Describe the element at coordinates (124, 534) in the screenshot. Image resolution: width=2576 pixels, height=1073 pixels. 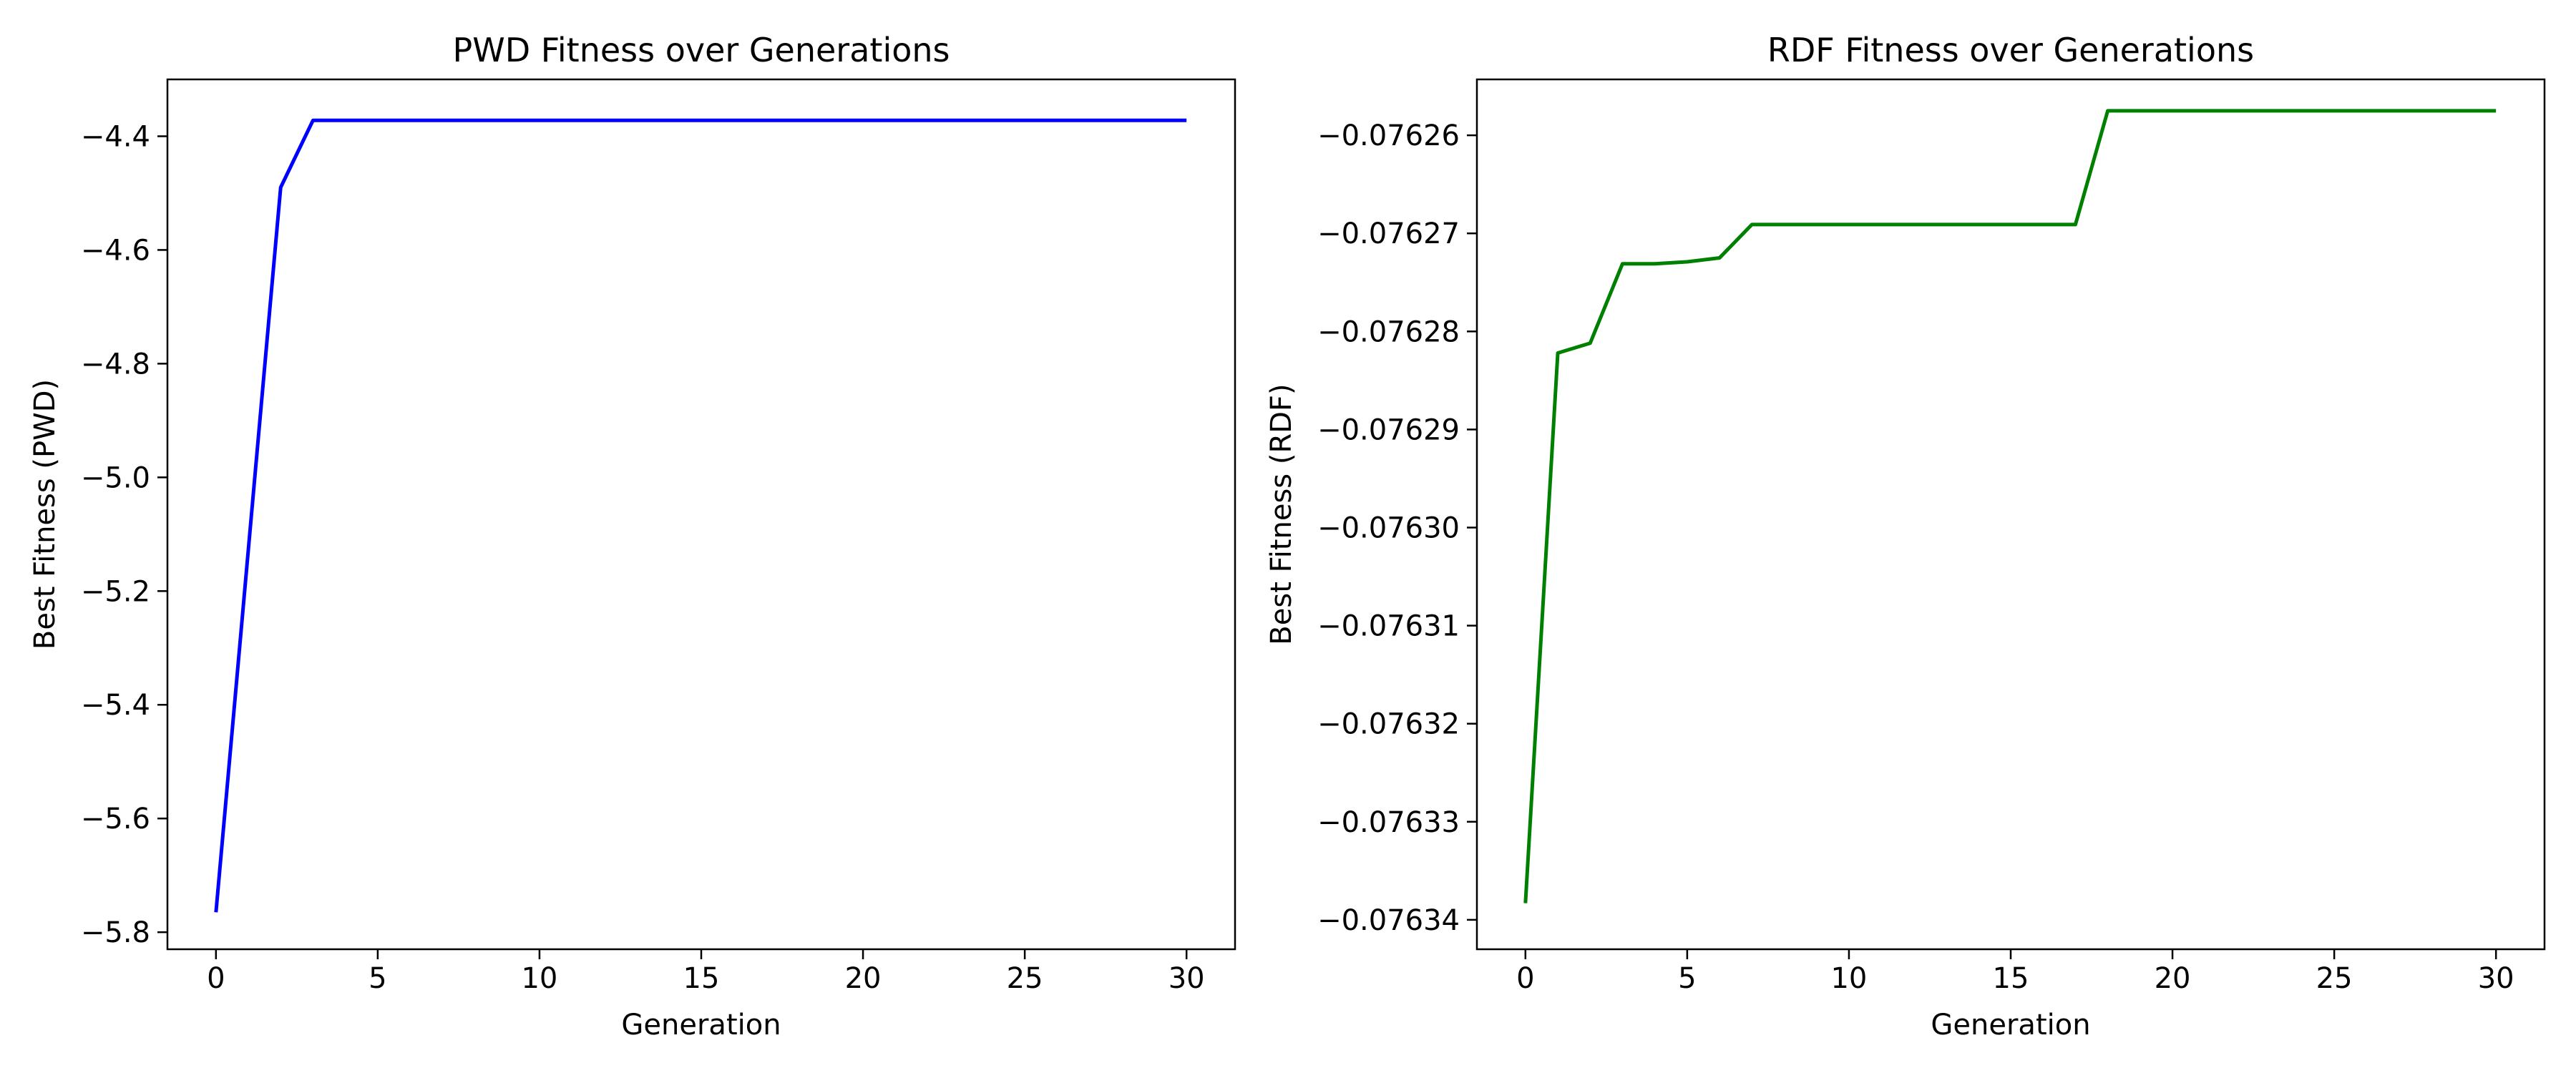
I see `y-ticks: −4.4 −4.6 −4.8 −5.0 −5.2 −5.4 −5.6 −5.8` at that location.